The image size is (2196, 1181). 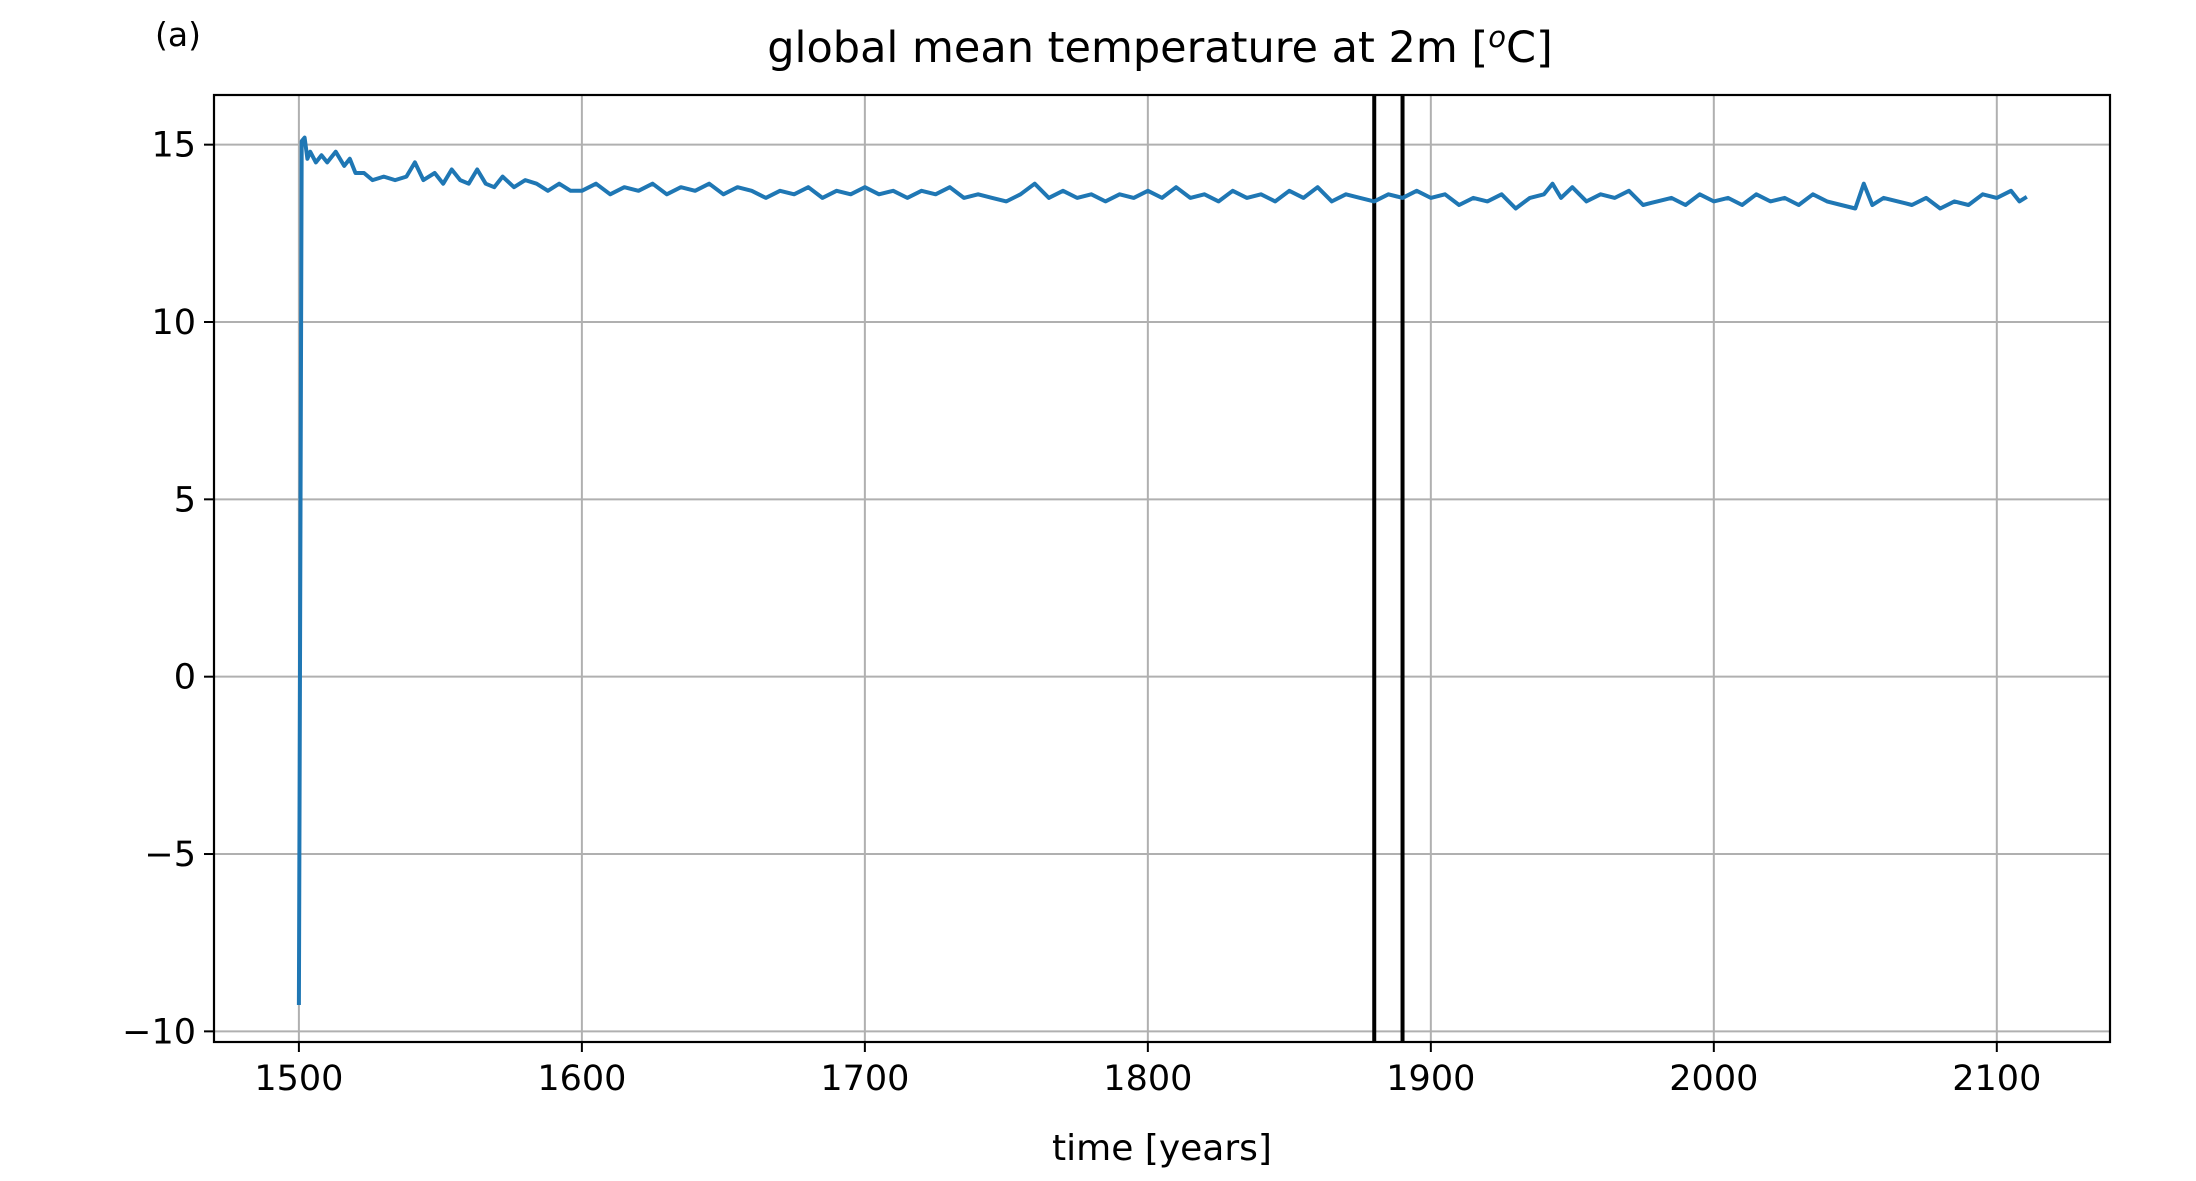 I want to click on y-tick-label: −5, so click(x=170, y=855).